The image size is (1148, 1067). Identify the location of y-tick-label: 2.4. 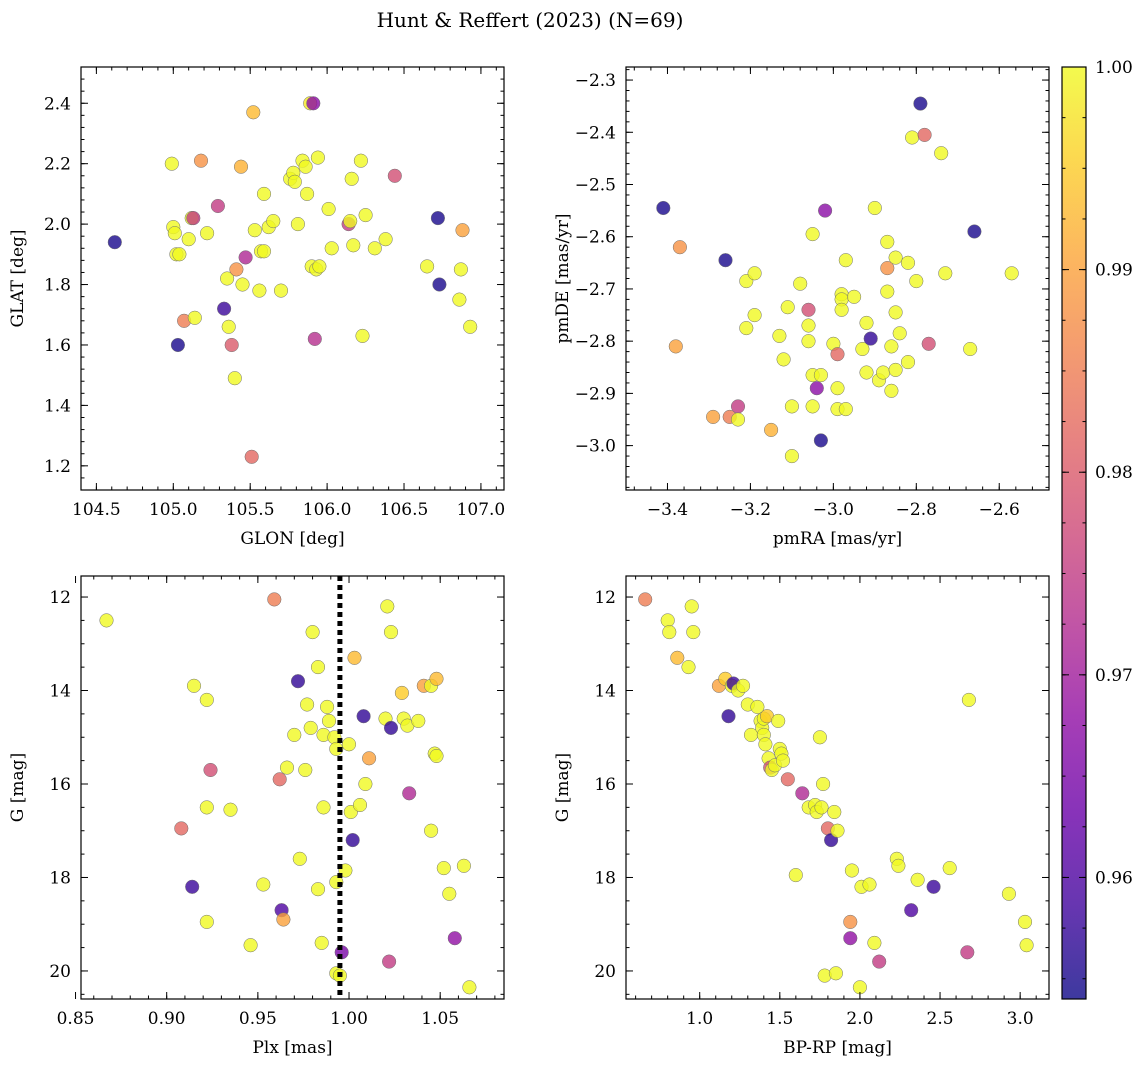
(57, 104).